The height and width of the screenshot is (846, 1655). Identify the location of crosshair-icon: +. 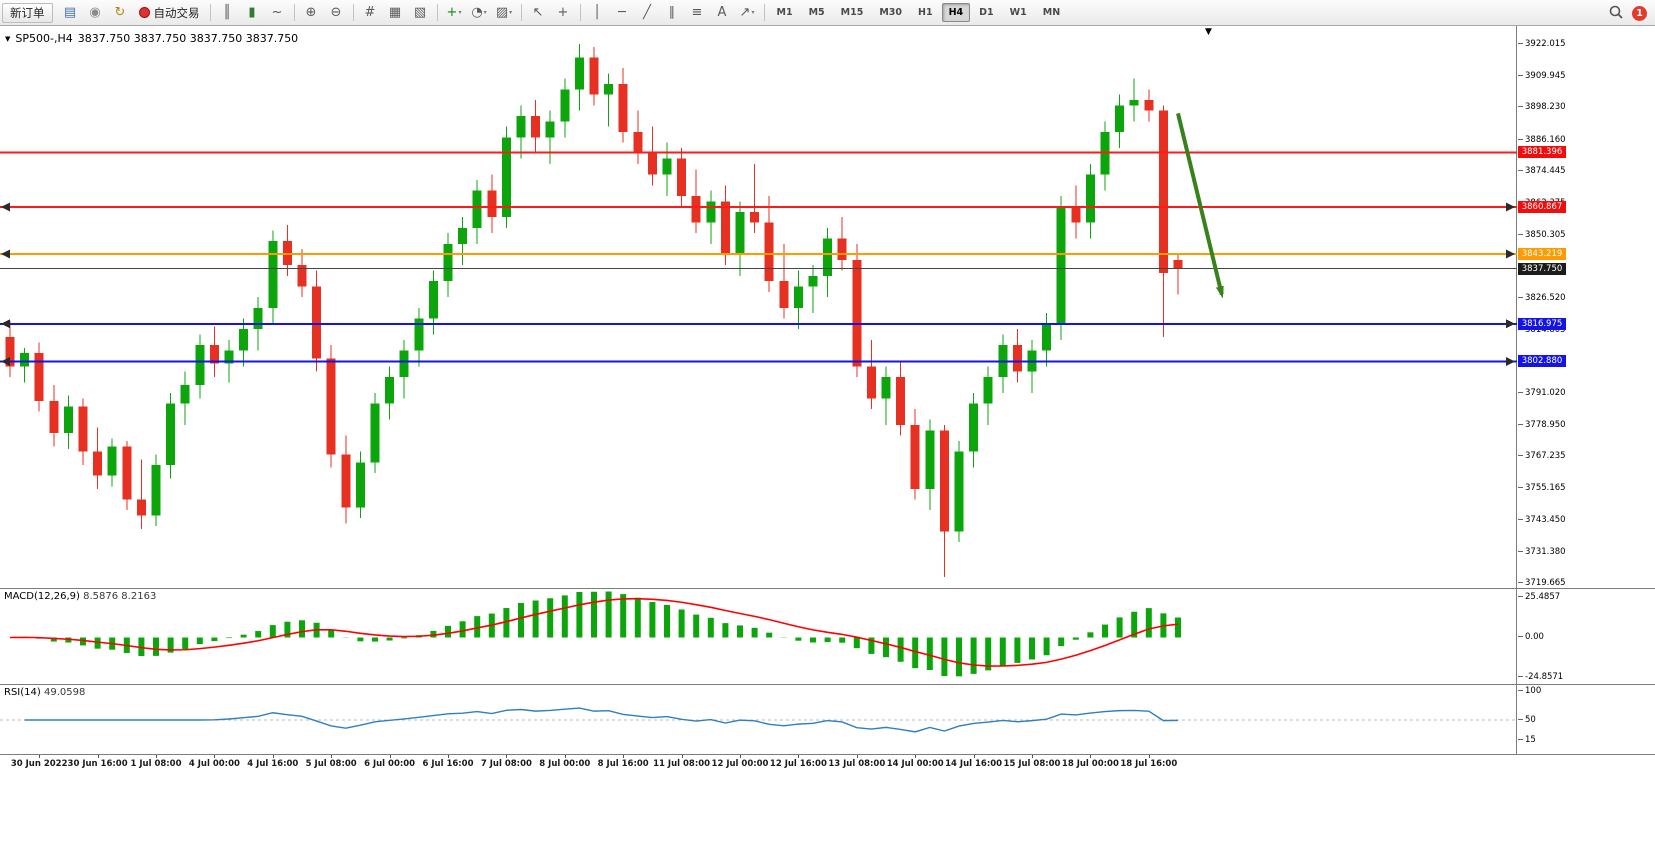
(563, 13).